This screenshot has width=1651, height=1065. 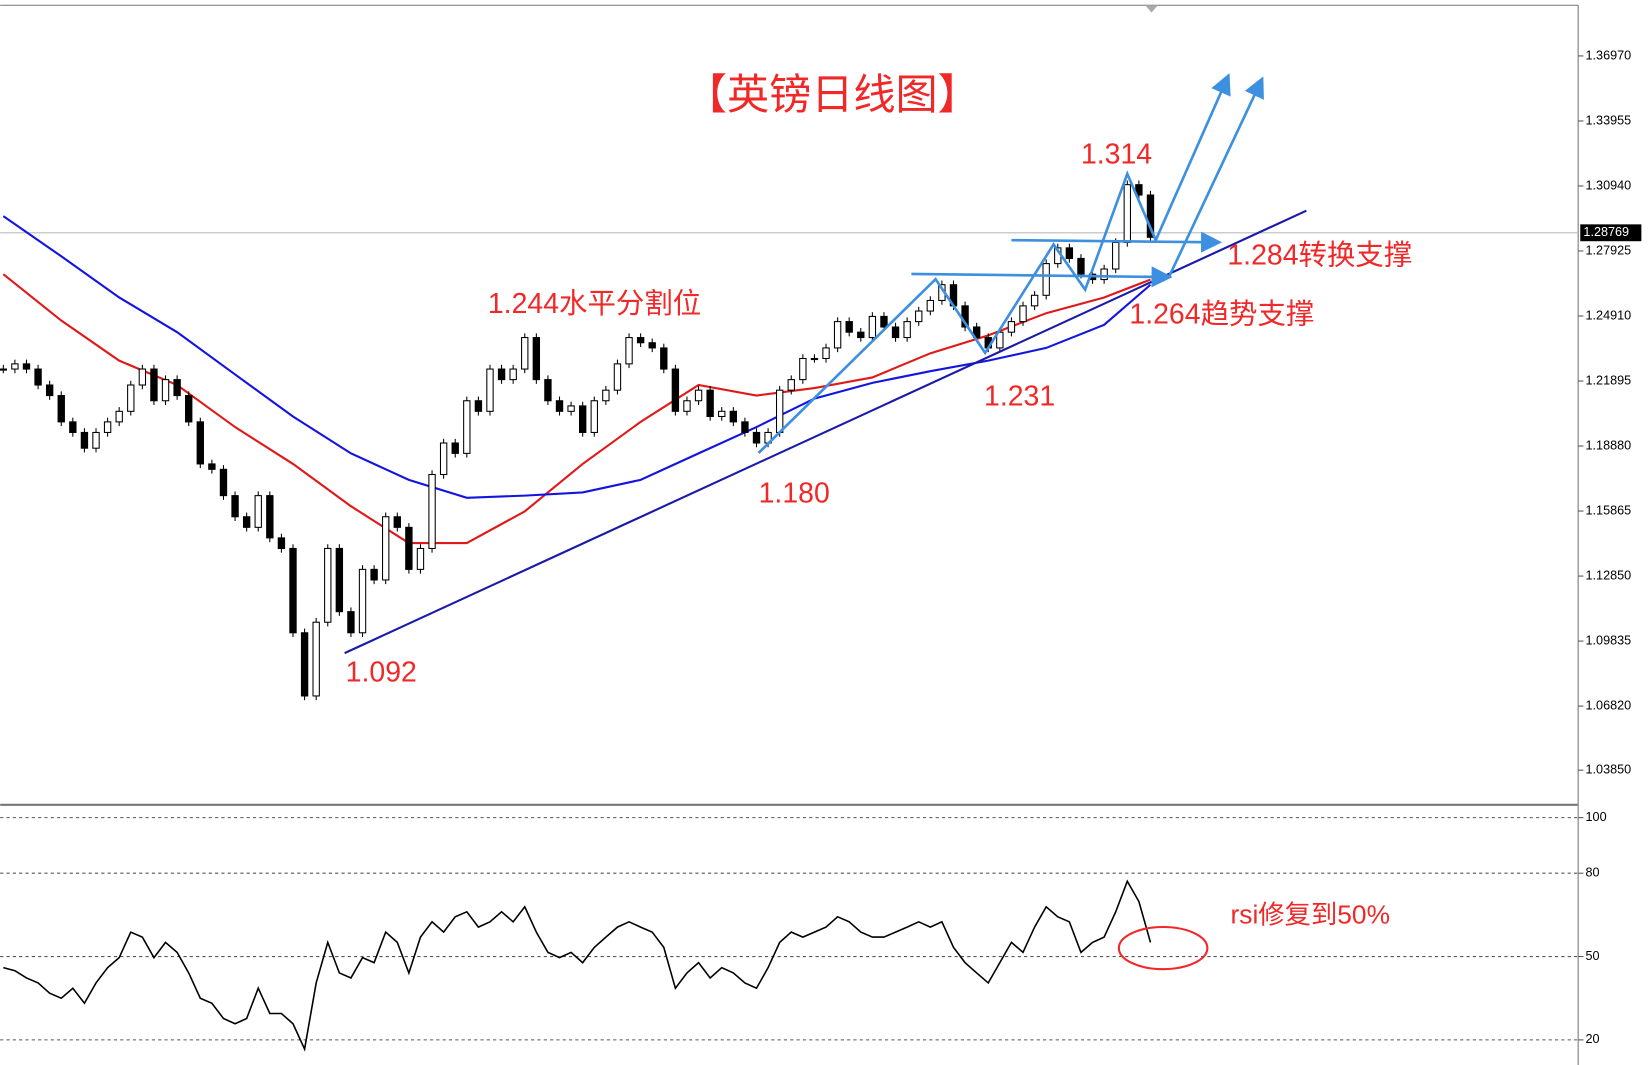 What do you see at coordinates (1609, 250) in the screenshot?
I see `y-tick-label: 1.27925` at bounding box center [1609, 250].